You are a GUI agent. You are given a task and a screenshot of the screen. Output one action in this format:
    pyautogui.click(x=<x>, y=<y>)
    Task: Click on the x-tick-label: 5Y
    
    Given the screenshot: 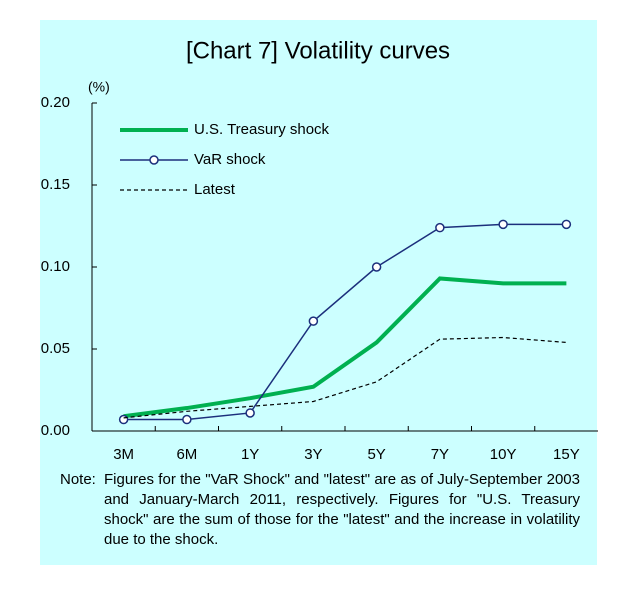 What is the action you would take?
    pyautogui.click(x=376, y=454)
    